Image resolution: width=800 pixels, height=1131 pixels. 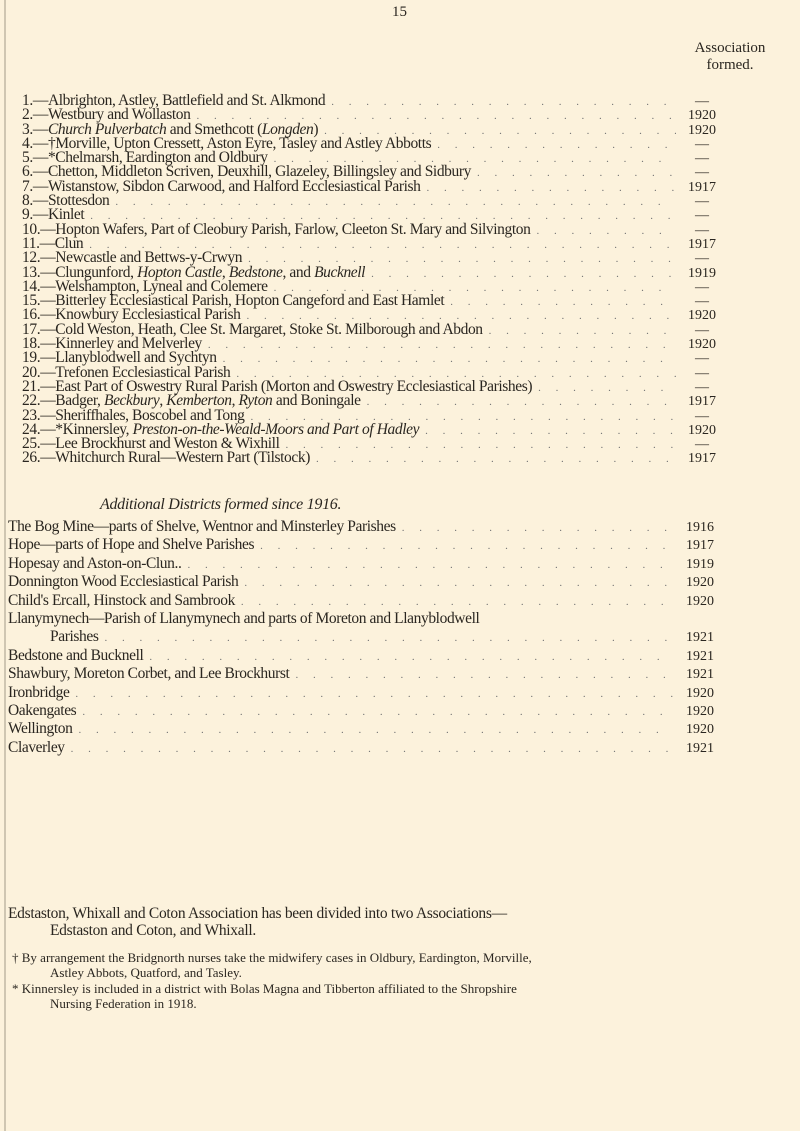 I want to click on district-name: 11.—Clun, so click(x=53, y=243).